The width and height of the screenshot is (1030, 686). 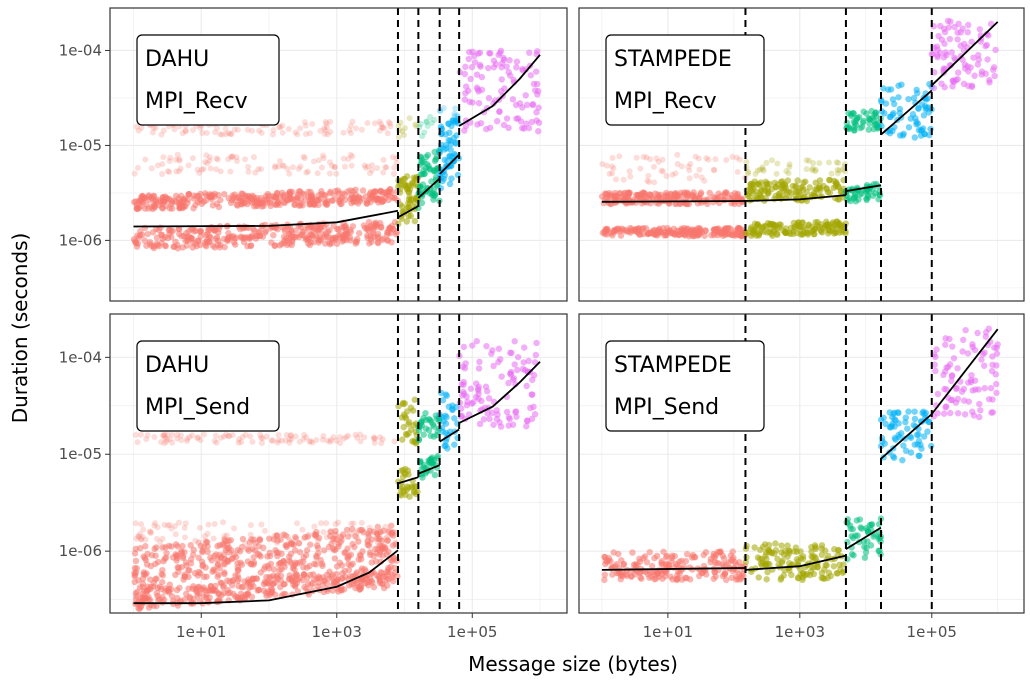 I want to click on fit-line, so click(x=429, y=469).